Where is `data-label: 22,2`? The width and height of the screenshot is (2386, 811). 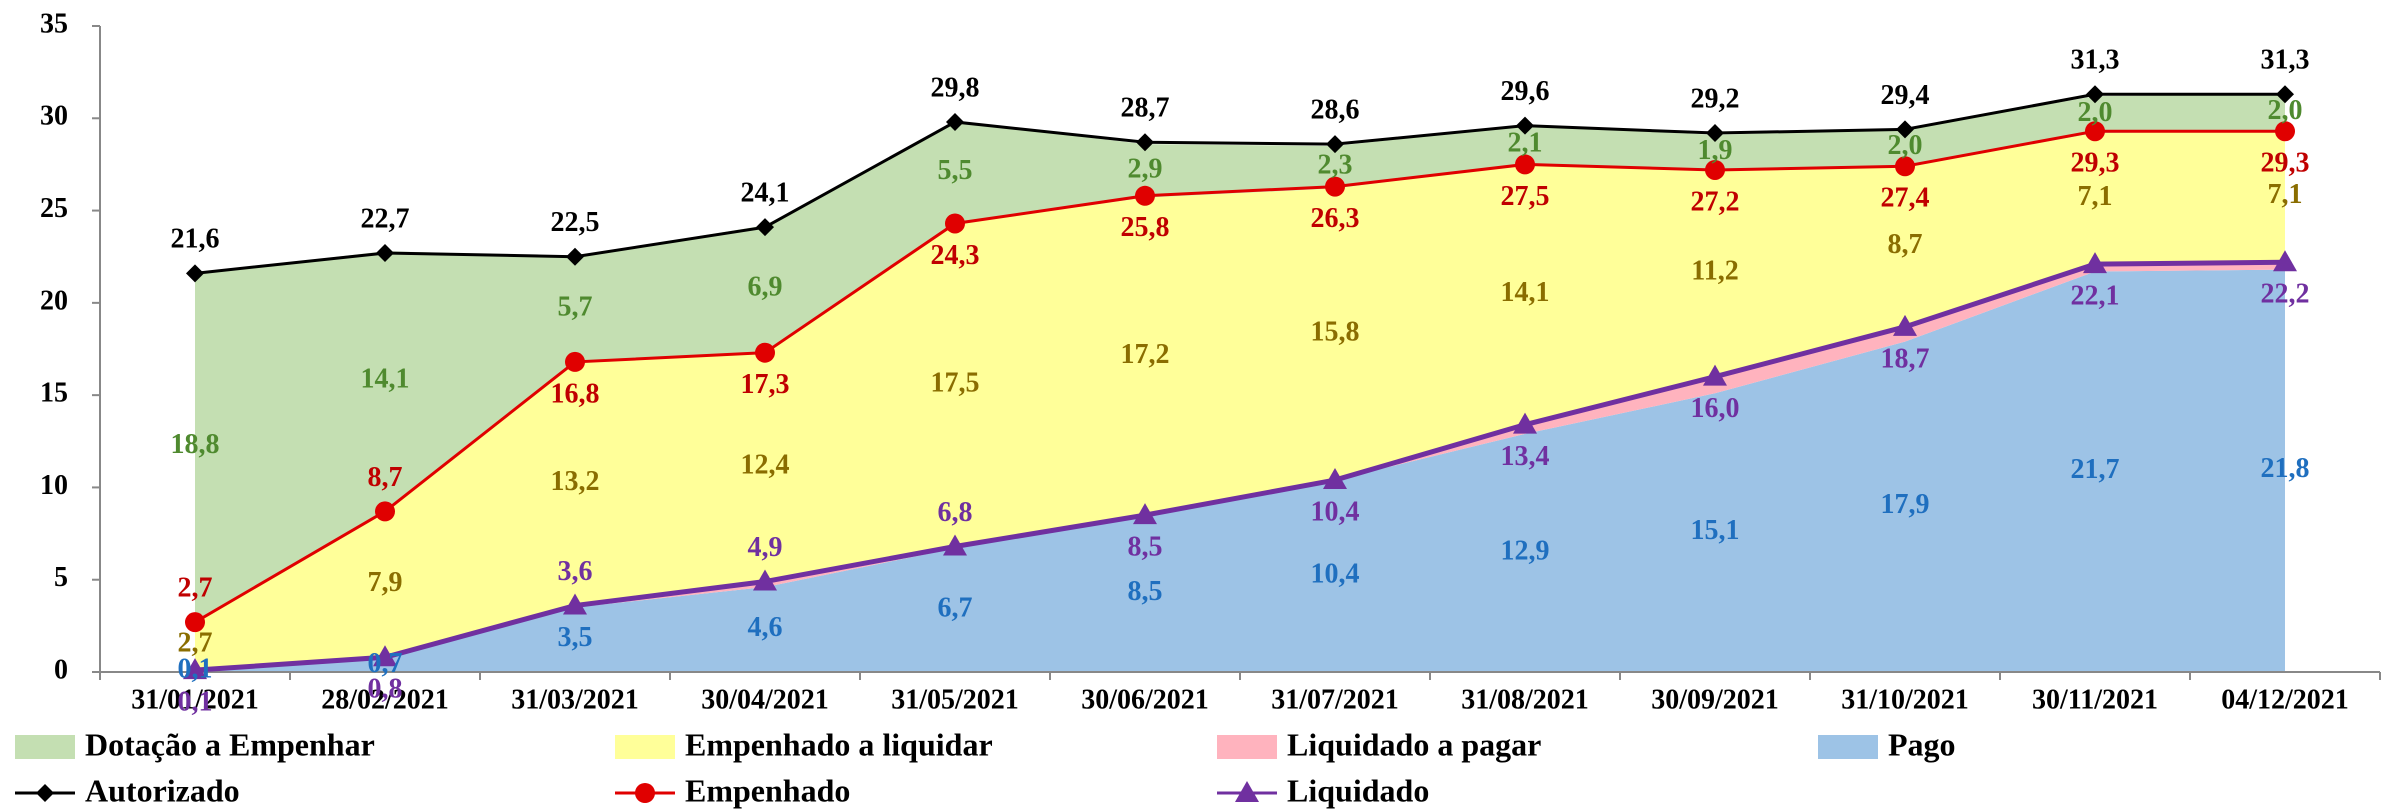 data-label: 22,2 is located at coordinates (2285, 294).